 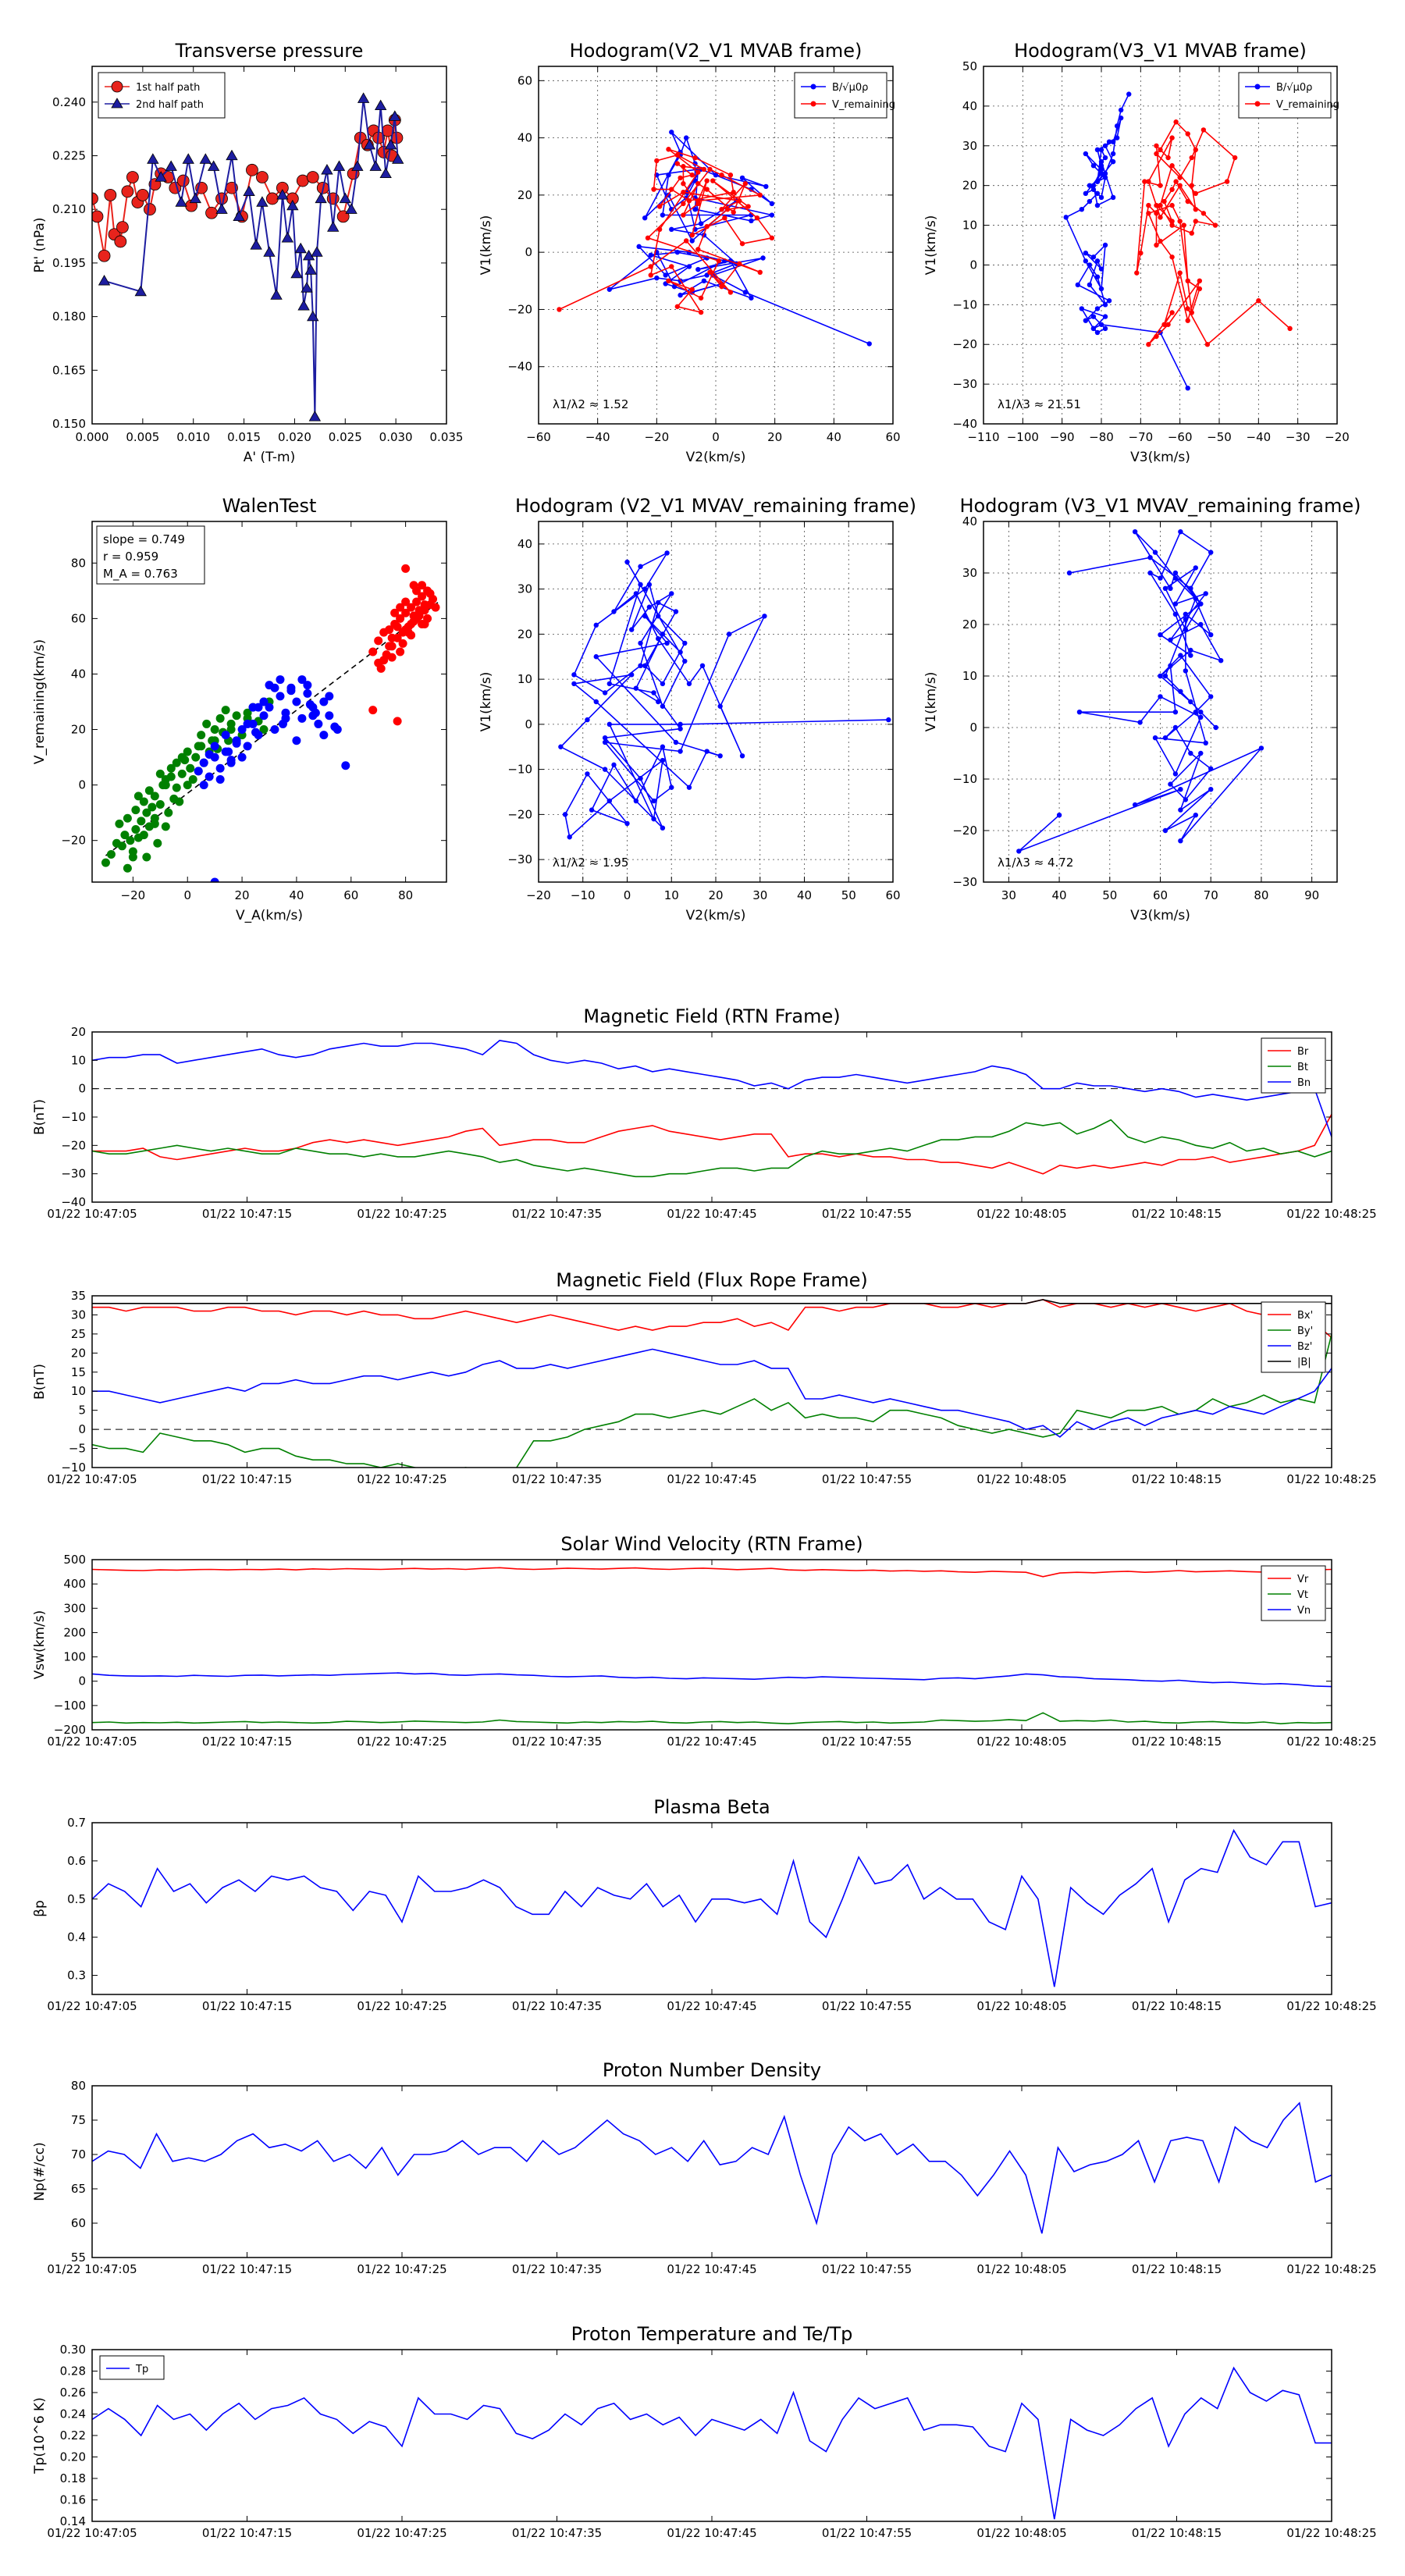 What do you see at coordinates (519, 859) in the screenshot?
I see `y-tick-label: −30` at bounding box center [519, 859].